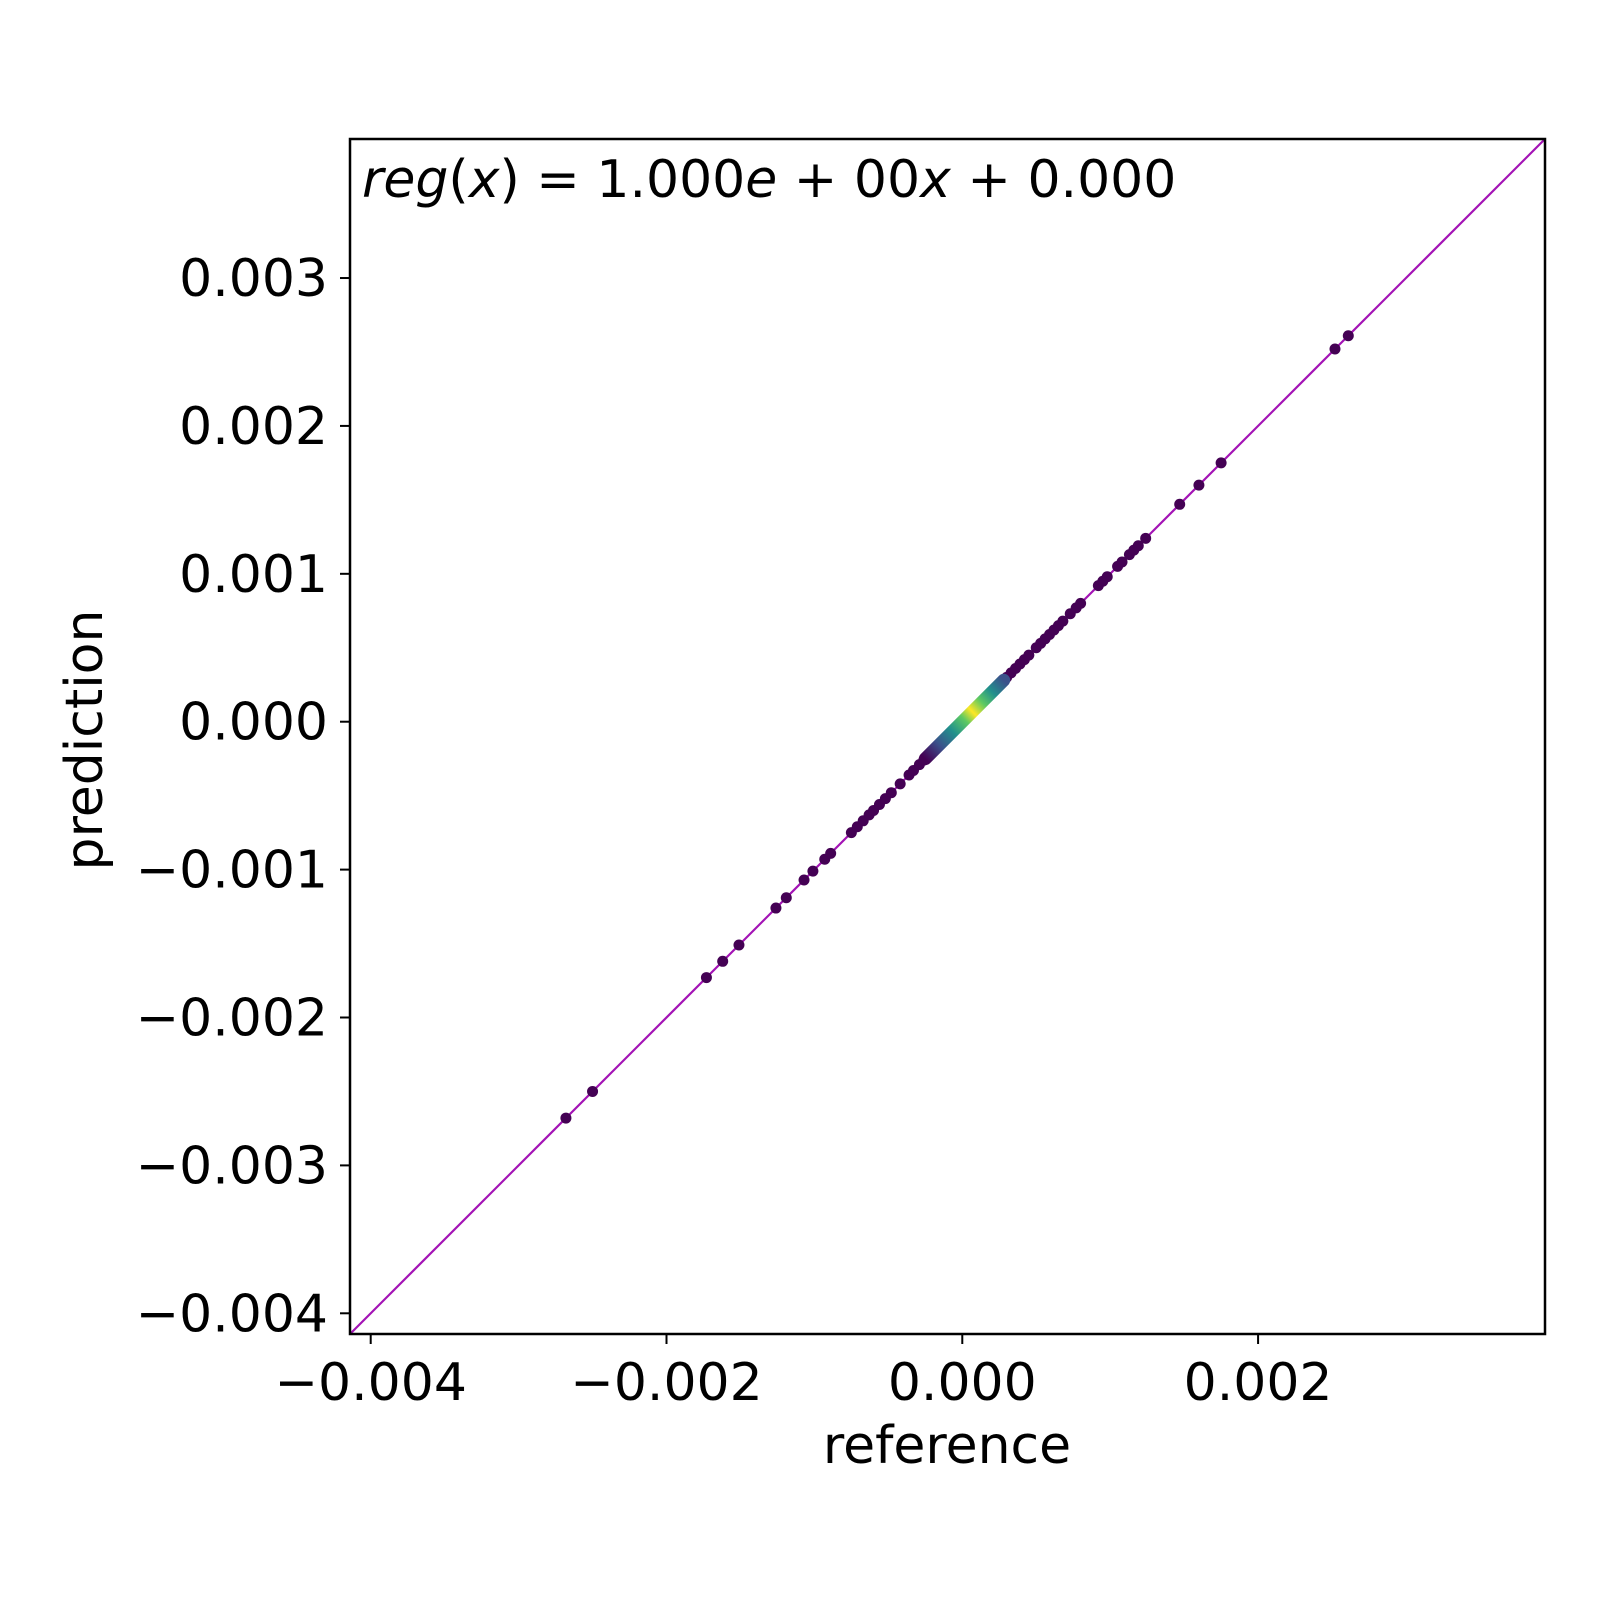  What do you see at coordinates (253, 279) in the screenshot?
I see `y-tick-label: 0.003` at bounding box center [253, 279].